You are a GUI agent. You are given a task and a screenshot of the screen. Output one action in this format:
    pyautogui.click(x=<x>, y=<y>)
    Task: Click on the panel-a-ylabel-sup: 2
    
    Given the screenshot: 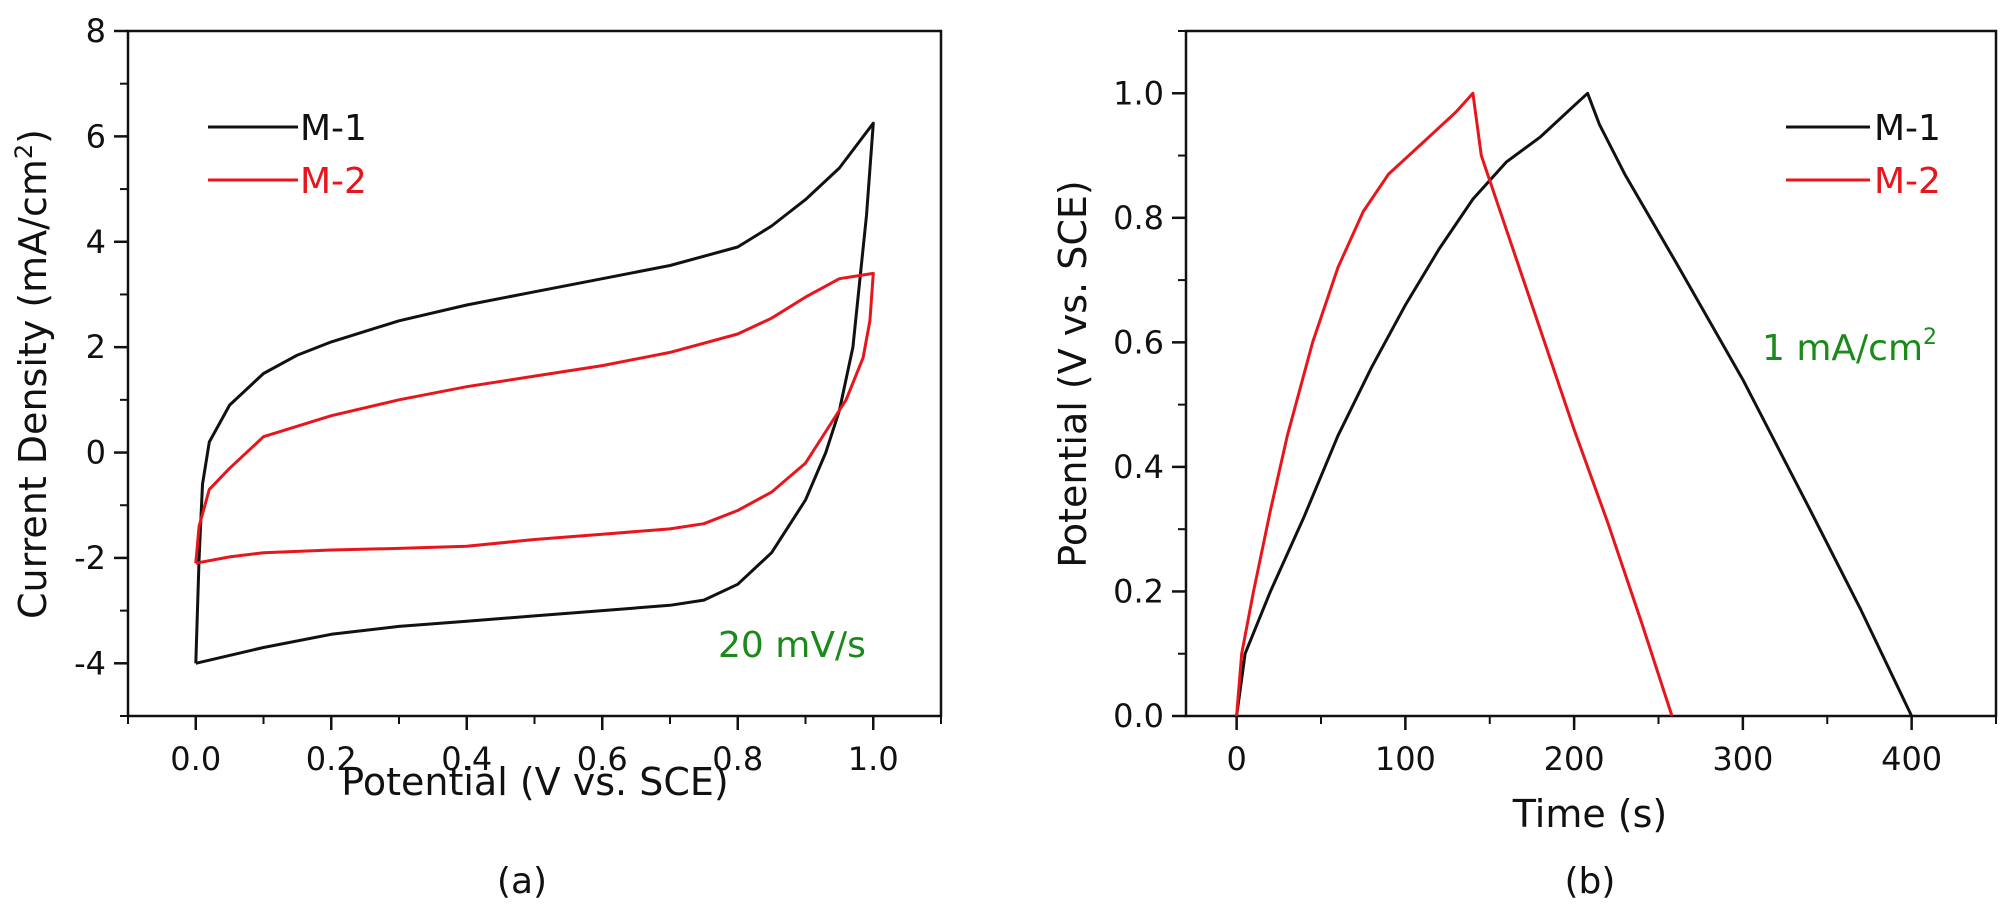 What is the action you would take?
    pyautogui.click(x=24, y=151)
    